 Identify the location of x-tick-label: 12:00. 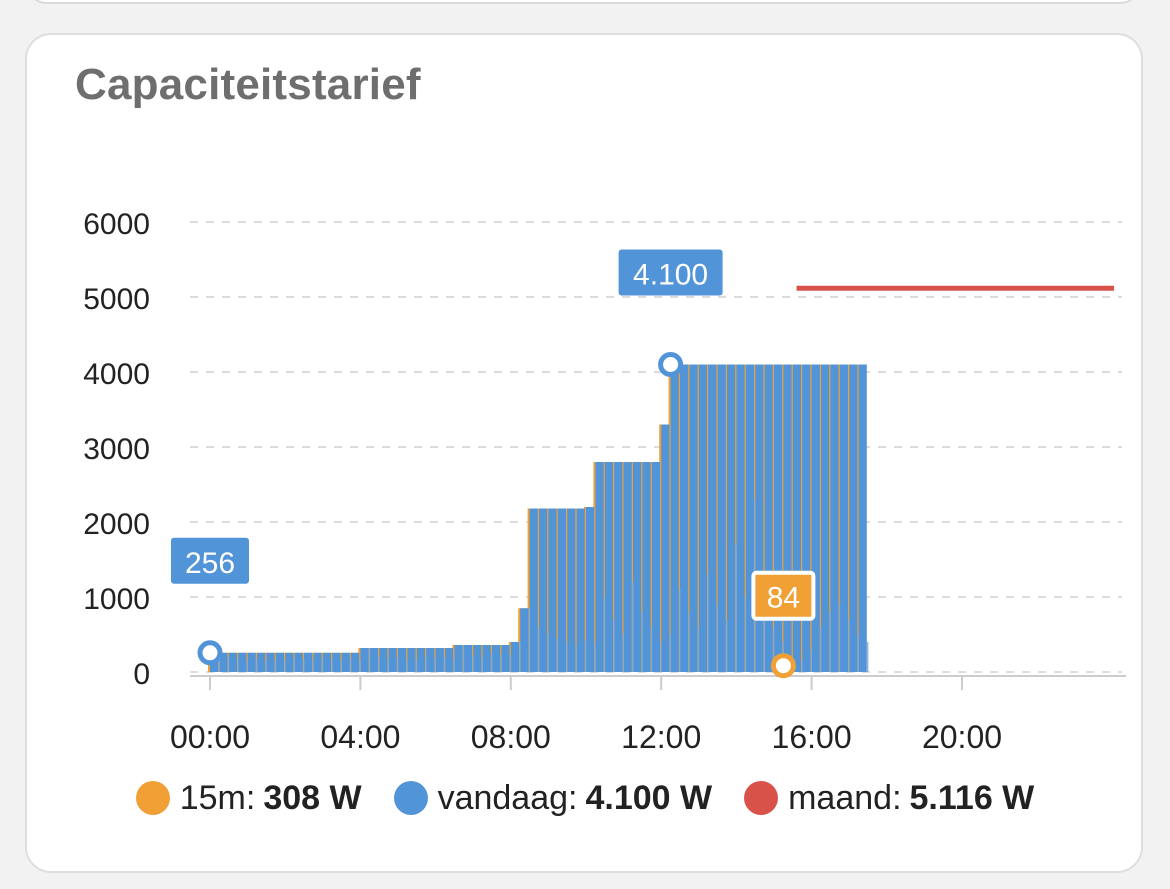
(661, 737).